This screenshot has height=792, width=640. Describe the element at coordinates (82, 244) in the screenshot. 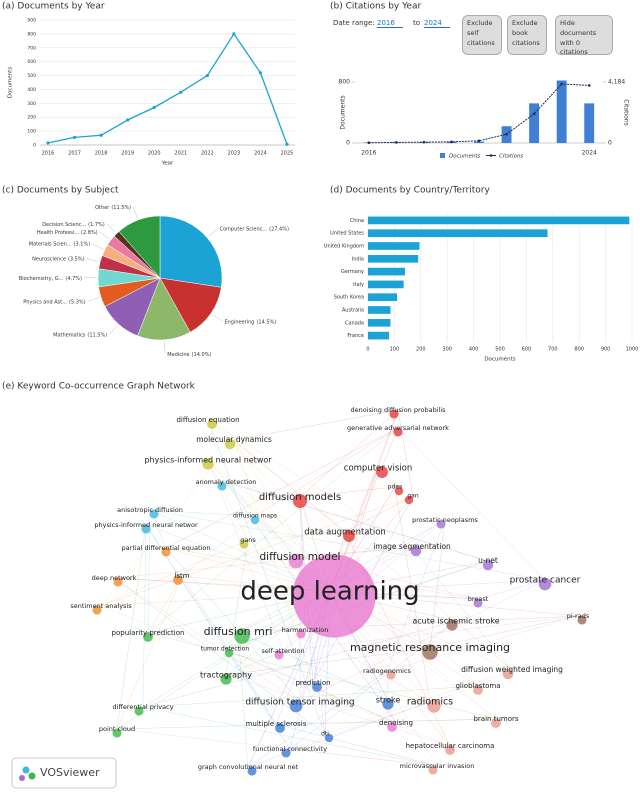

I see `value-label: (3.1%)` at that location.